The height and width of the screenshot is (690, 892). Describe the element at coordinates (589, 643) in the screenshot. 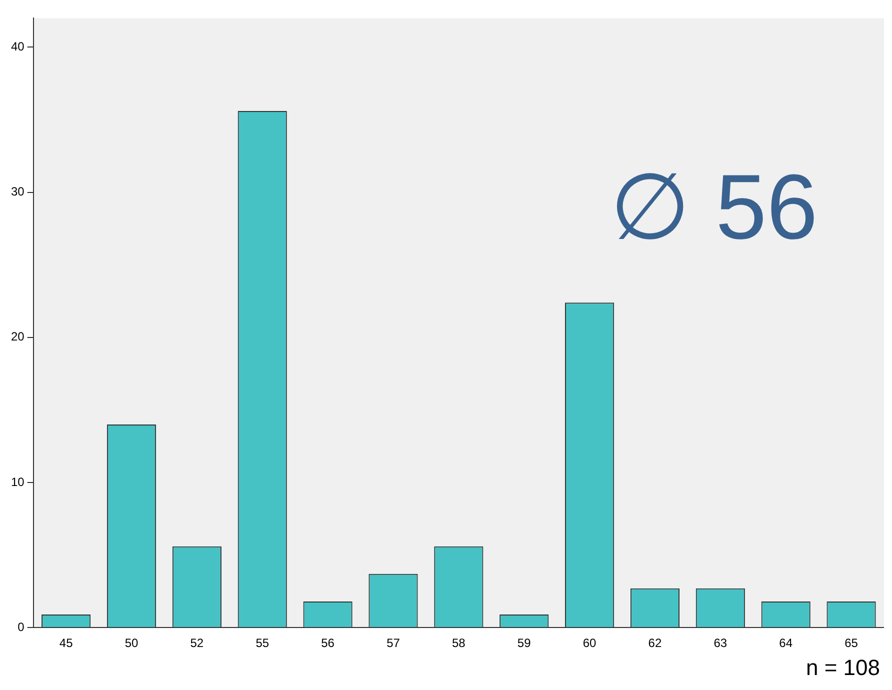

I see `x-tick-label: 60` at that location.